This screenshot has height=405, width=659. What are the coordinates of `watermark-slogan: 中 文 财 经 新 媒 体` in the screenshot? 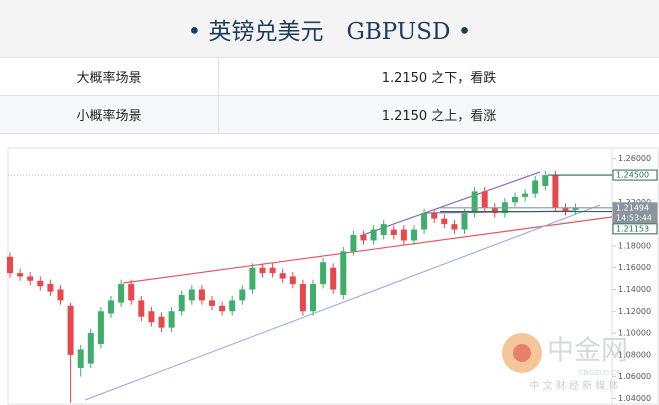 It's located at (573, 385).